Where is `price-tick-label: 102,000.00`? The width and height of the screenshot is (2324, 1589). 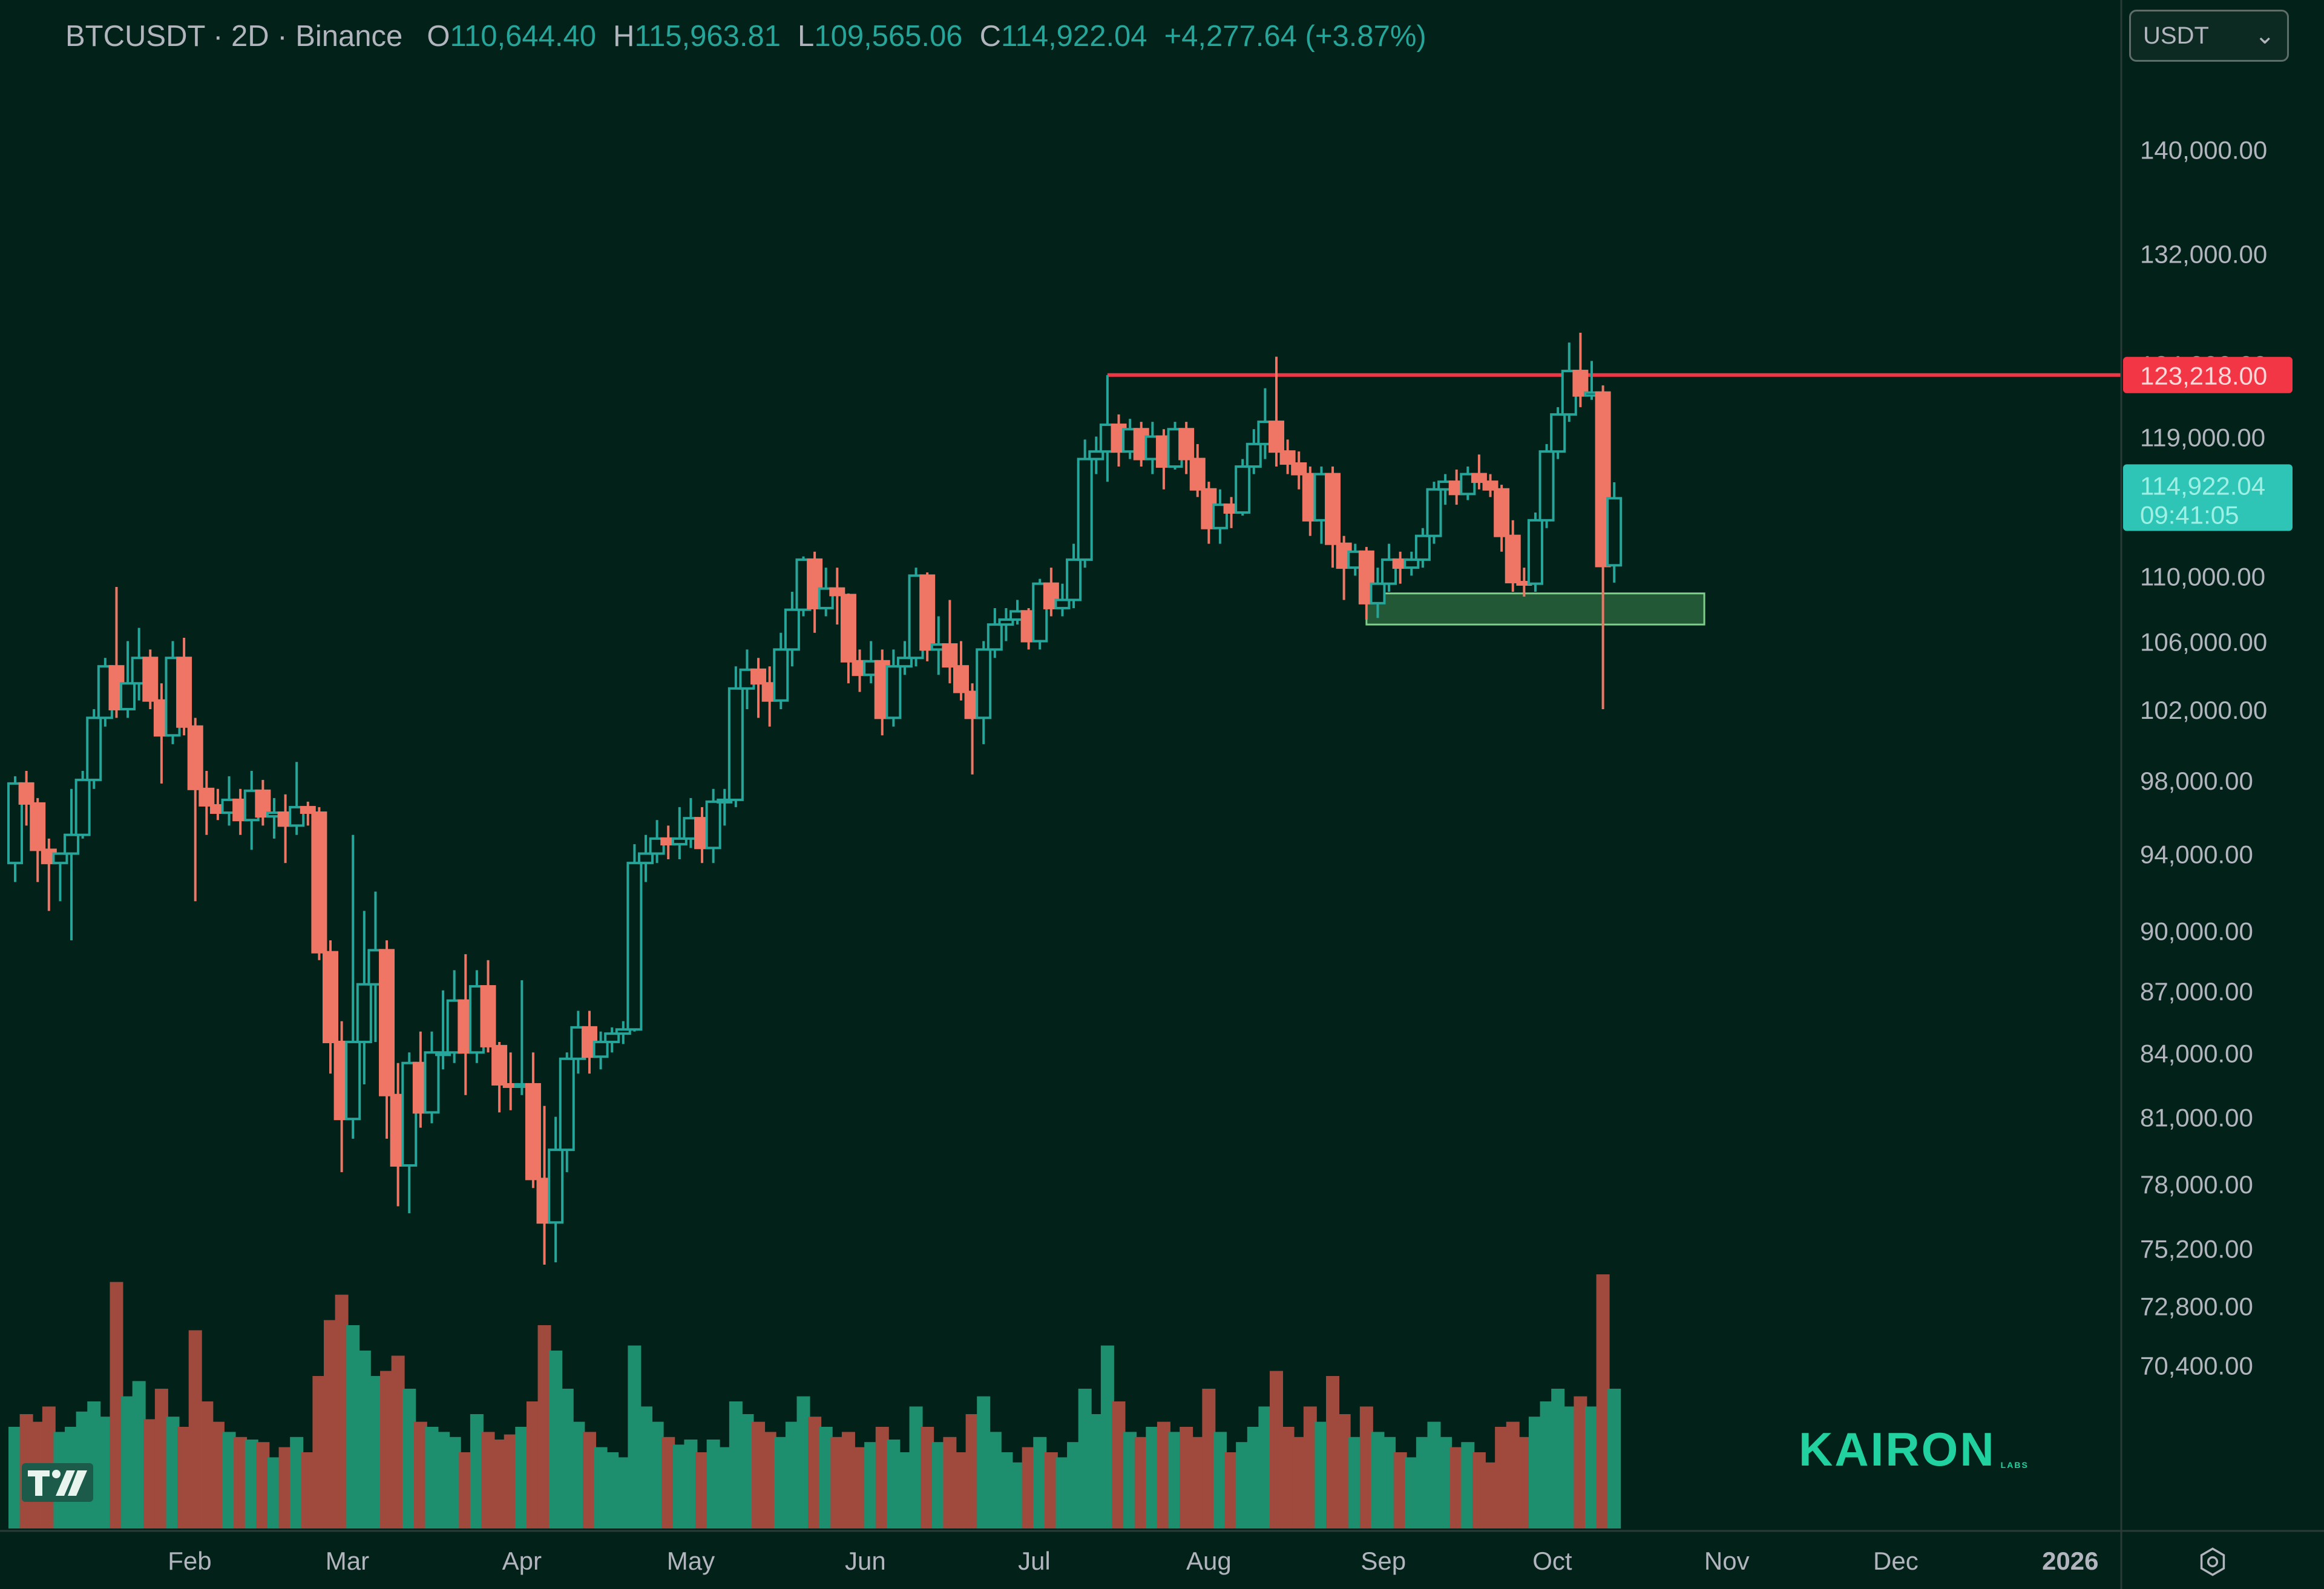
price-tick-label: 102,000.00 is located at coordinates (2203, 710).